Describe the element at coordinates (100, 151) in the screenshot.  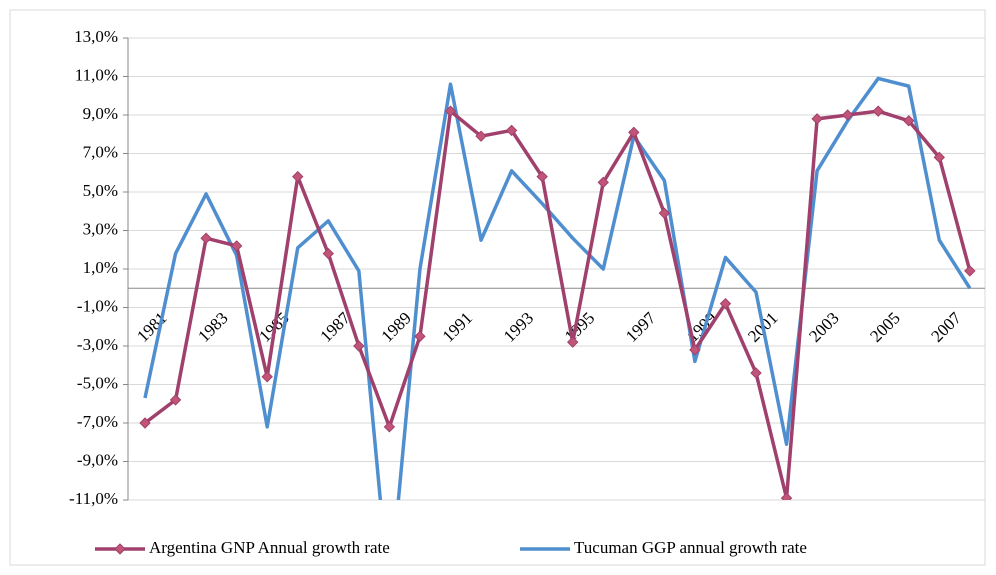
I see `y-tick-label: 7,0%` at that location.